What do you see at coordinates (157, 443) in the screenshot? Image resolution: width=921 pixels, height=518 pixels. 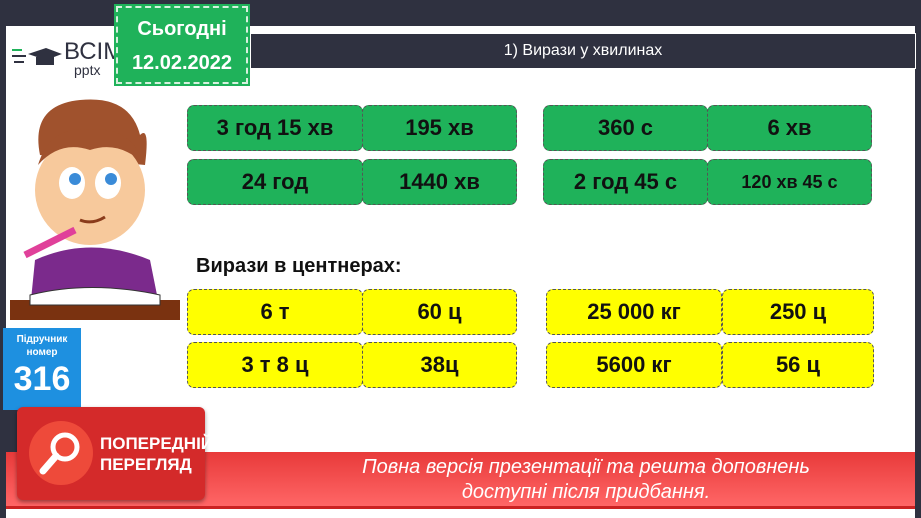 I see `preview-line-1: ПОПЕРЕДНІЙ` at bounding box center [157, 443].